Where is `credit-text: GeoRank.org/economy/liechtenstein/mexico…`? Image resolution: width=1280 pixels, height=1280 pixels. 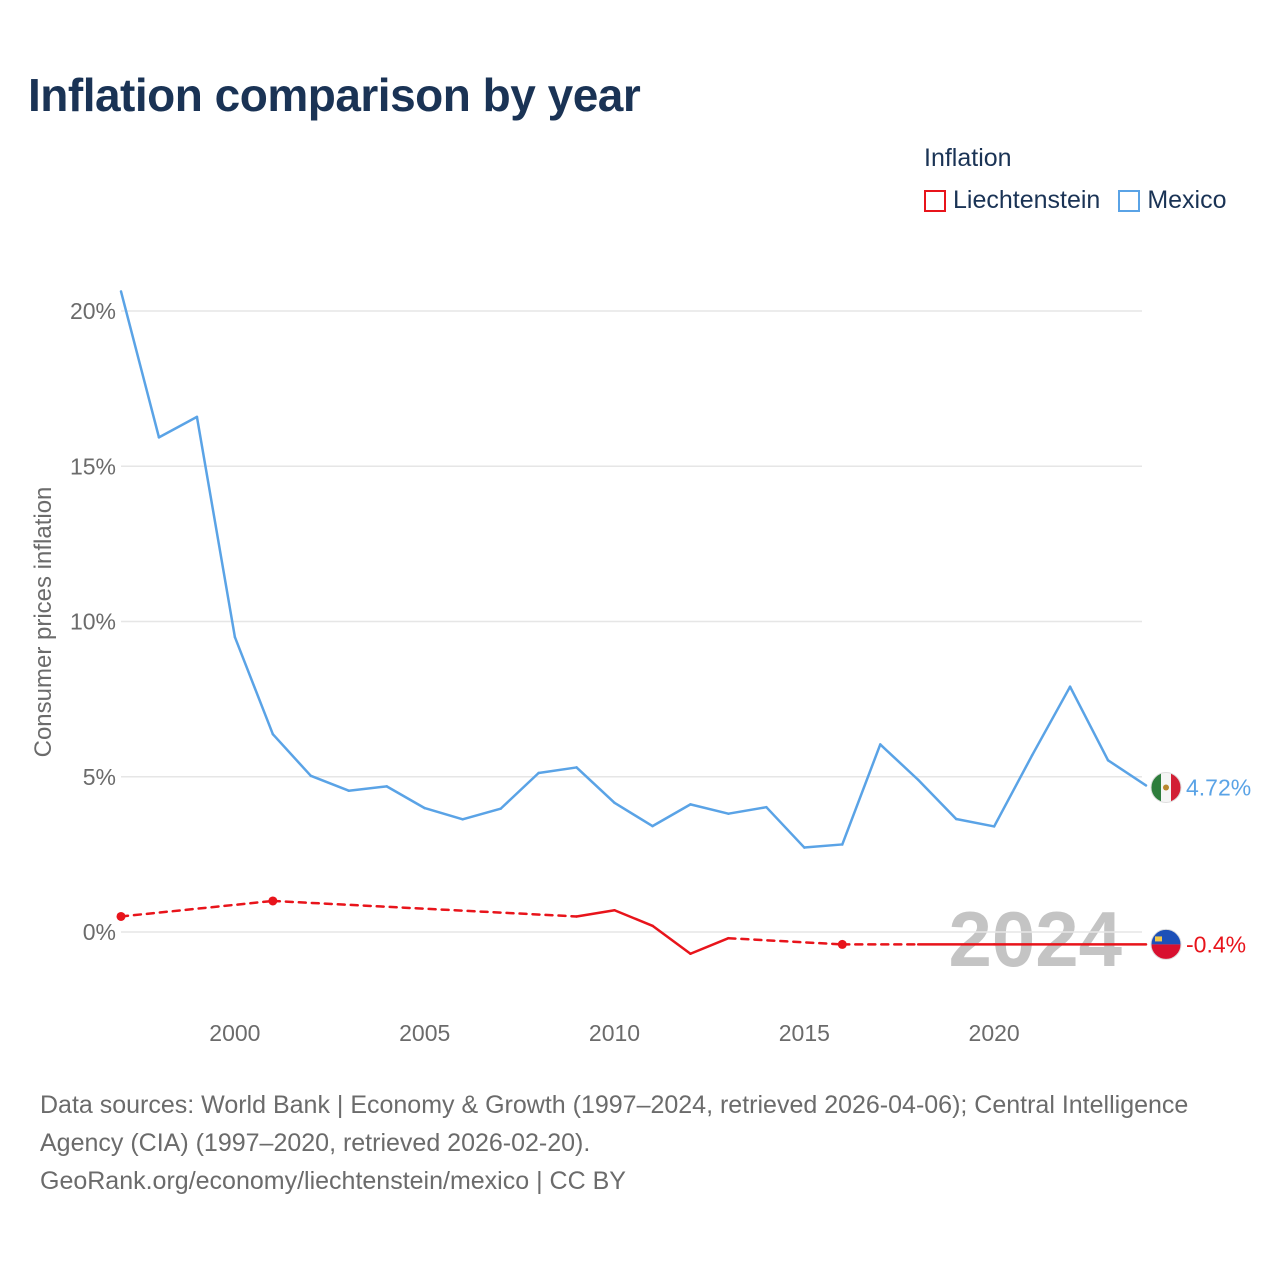
credit-text: GeoRank.org/economy/liechtenstein/mexico… is located at coordinates (333, 1181).